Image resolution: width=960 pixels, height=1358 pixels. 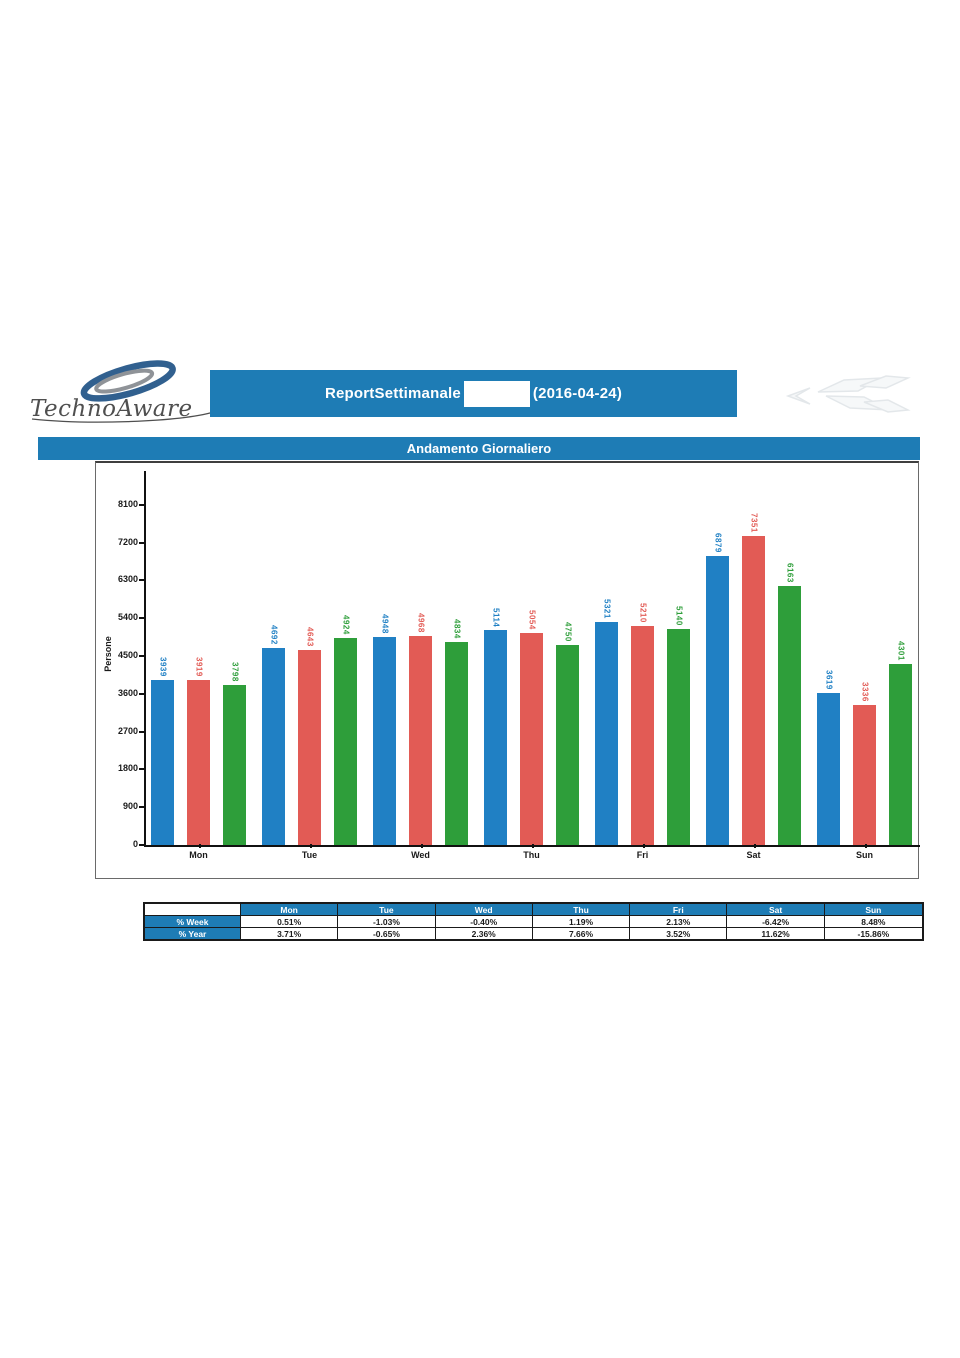 What do you see at coordinates (309, 736) in the screenshot?
I see `bar-red-tue: 4643` at bounding box center [309, 736].